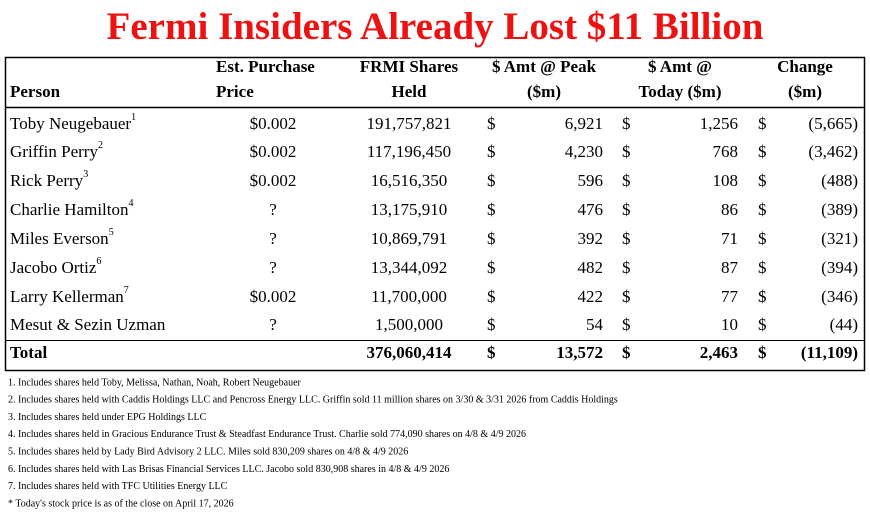  Describe the element at coordinates (100, 145) in the screenshot. I see `footnote-ref: 2` at that location.